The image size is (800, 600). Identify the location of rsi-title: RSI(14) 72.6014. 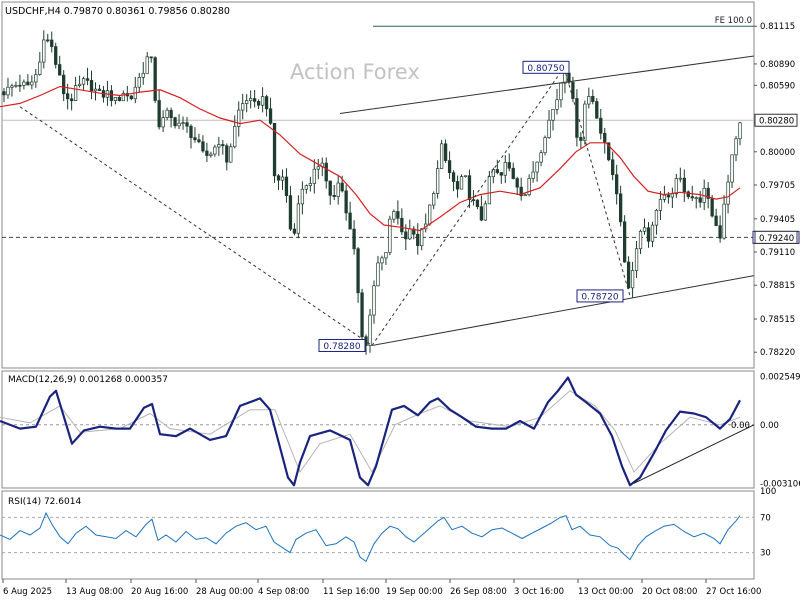
(44, 502).